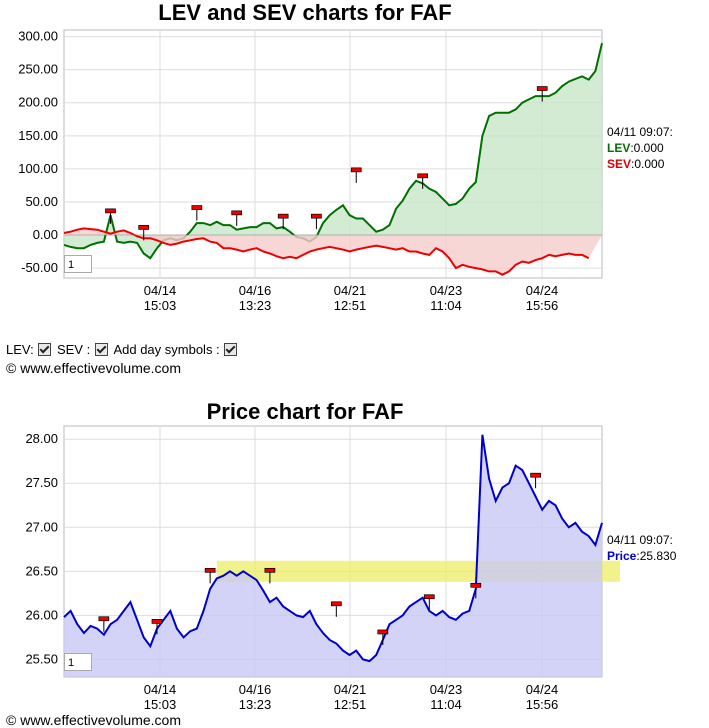 This screenshot has width=709, height=728. What do you see at coordinates (38, 69) in the screenshot?
I see `y-tick-label: 250.00` at bounding box center [38, 69].